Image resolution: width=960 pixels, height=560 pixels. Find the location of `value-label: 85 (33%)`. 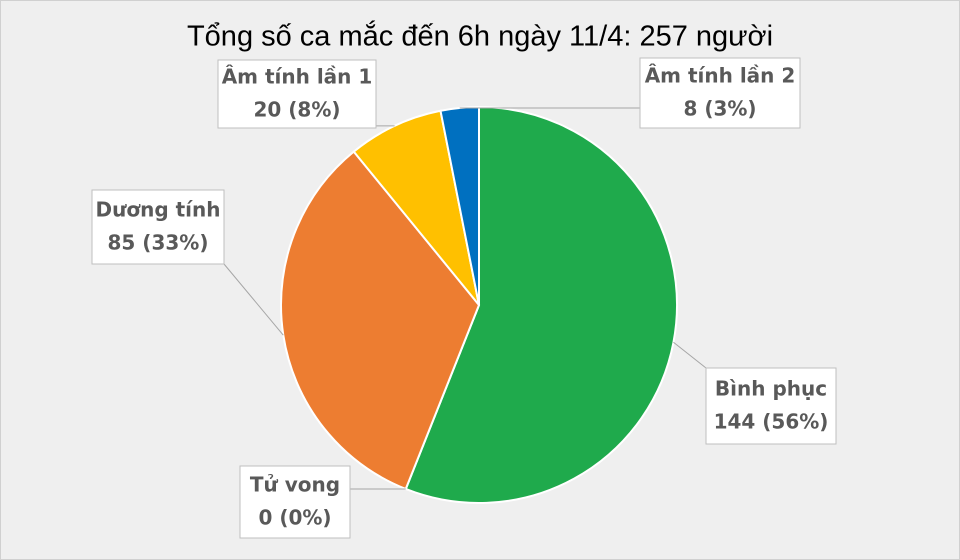

value-label: 85 (33%) is located at coordinates (158, 243).